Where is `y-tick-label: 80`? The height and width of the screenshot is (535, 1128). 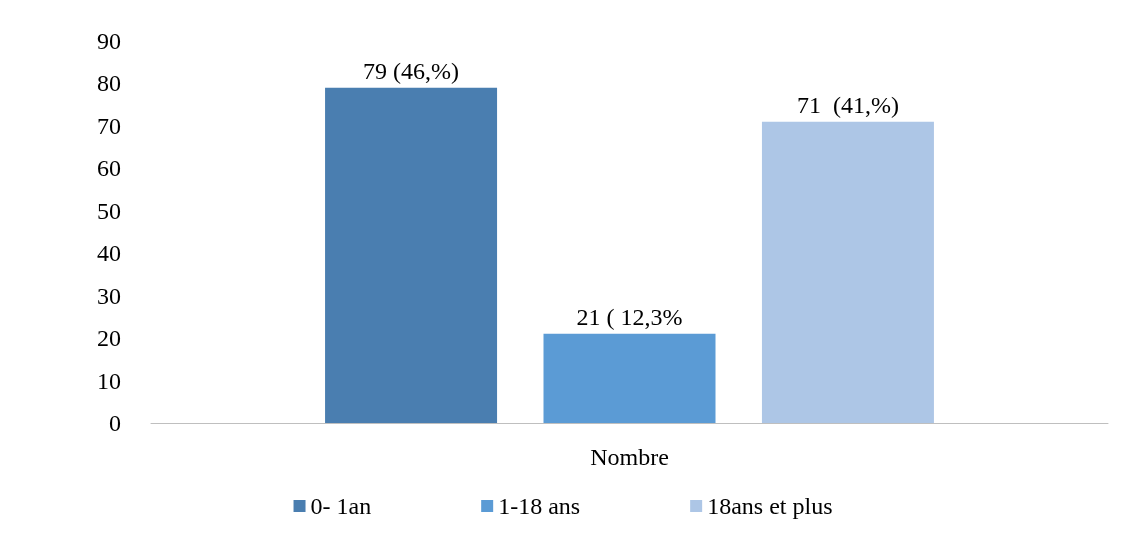 y-tick-label: 80 is located at coordinates (109, 83).